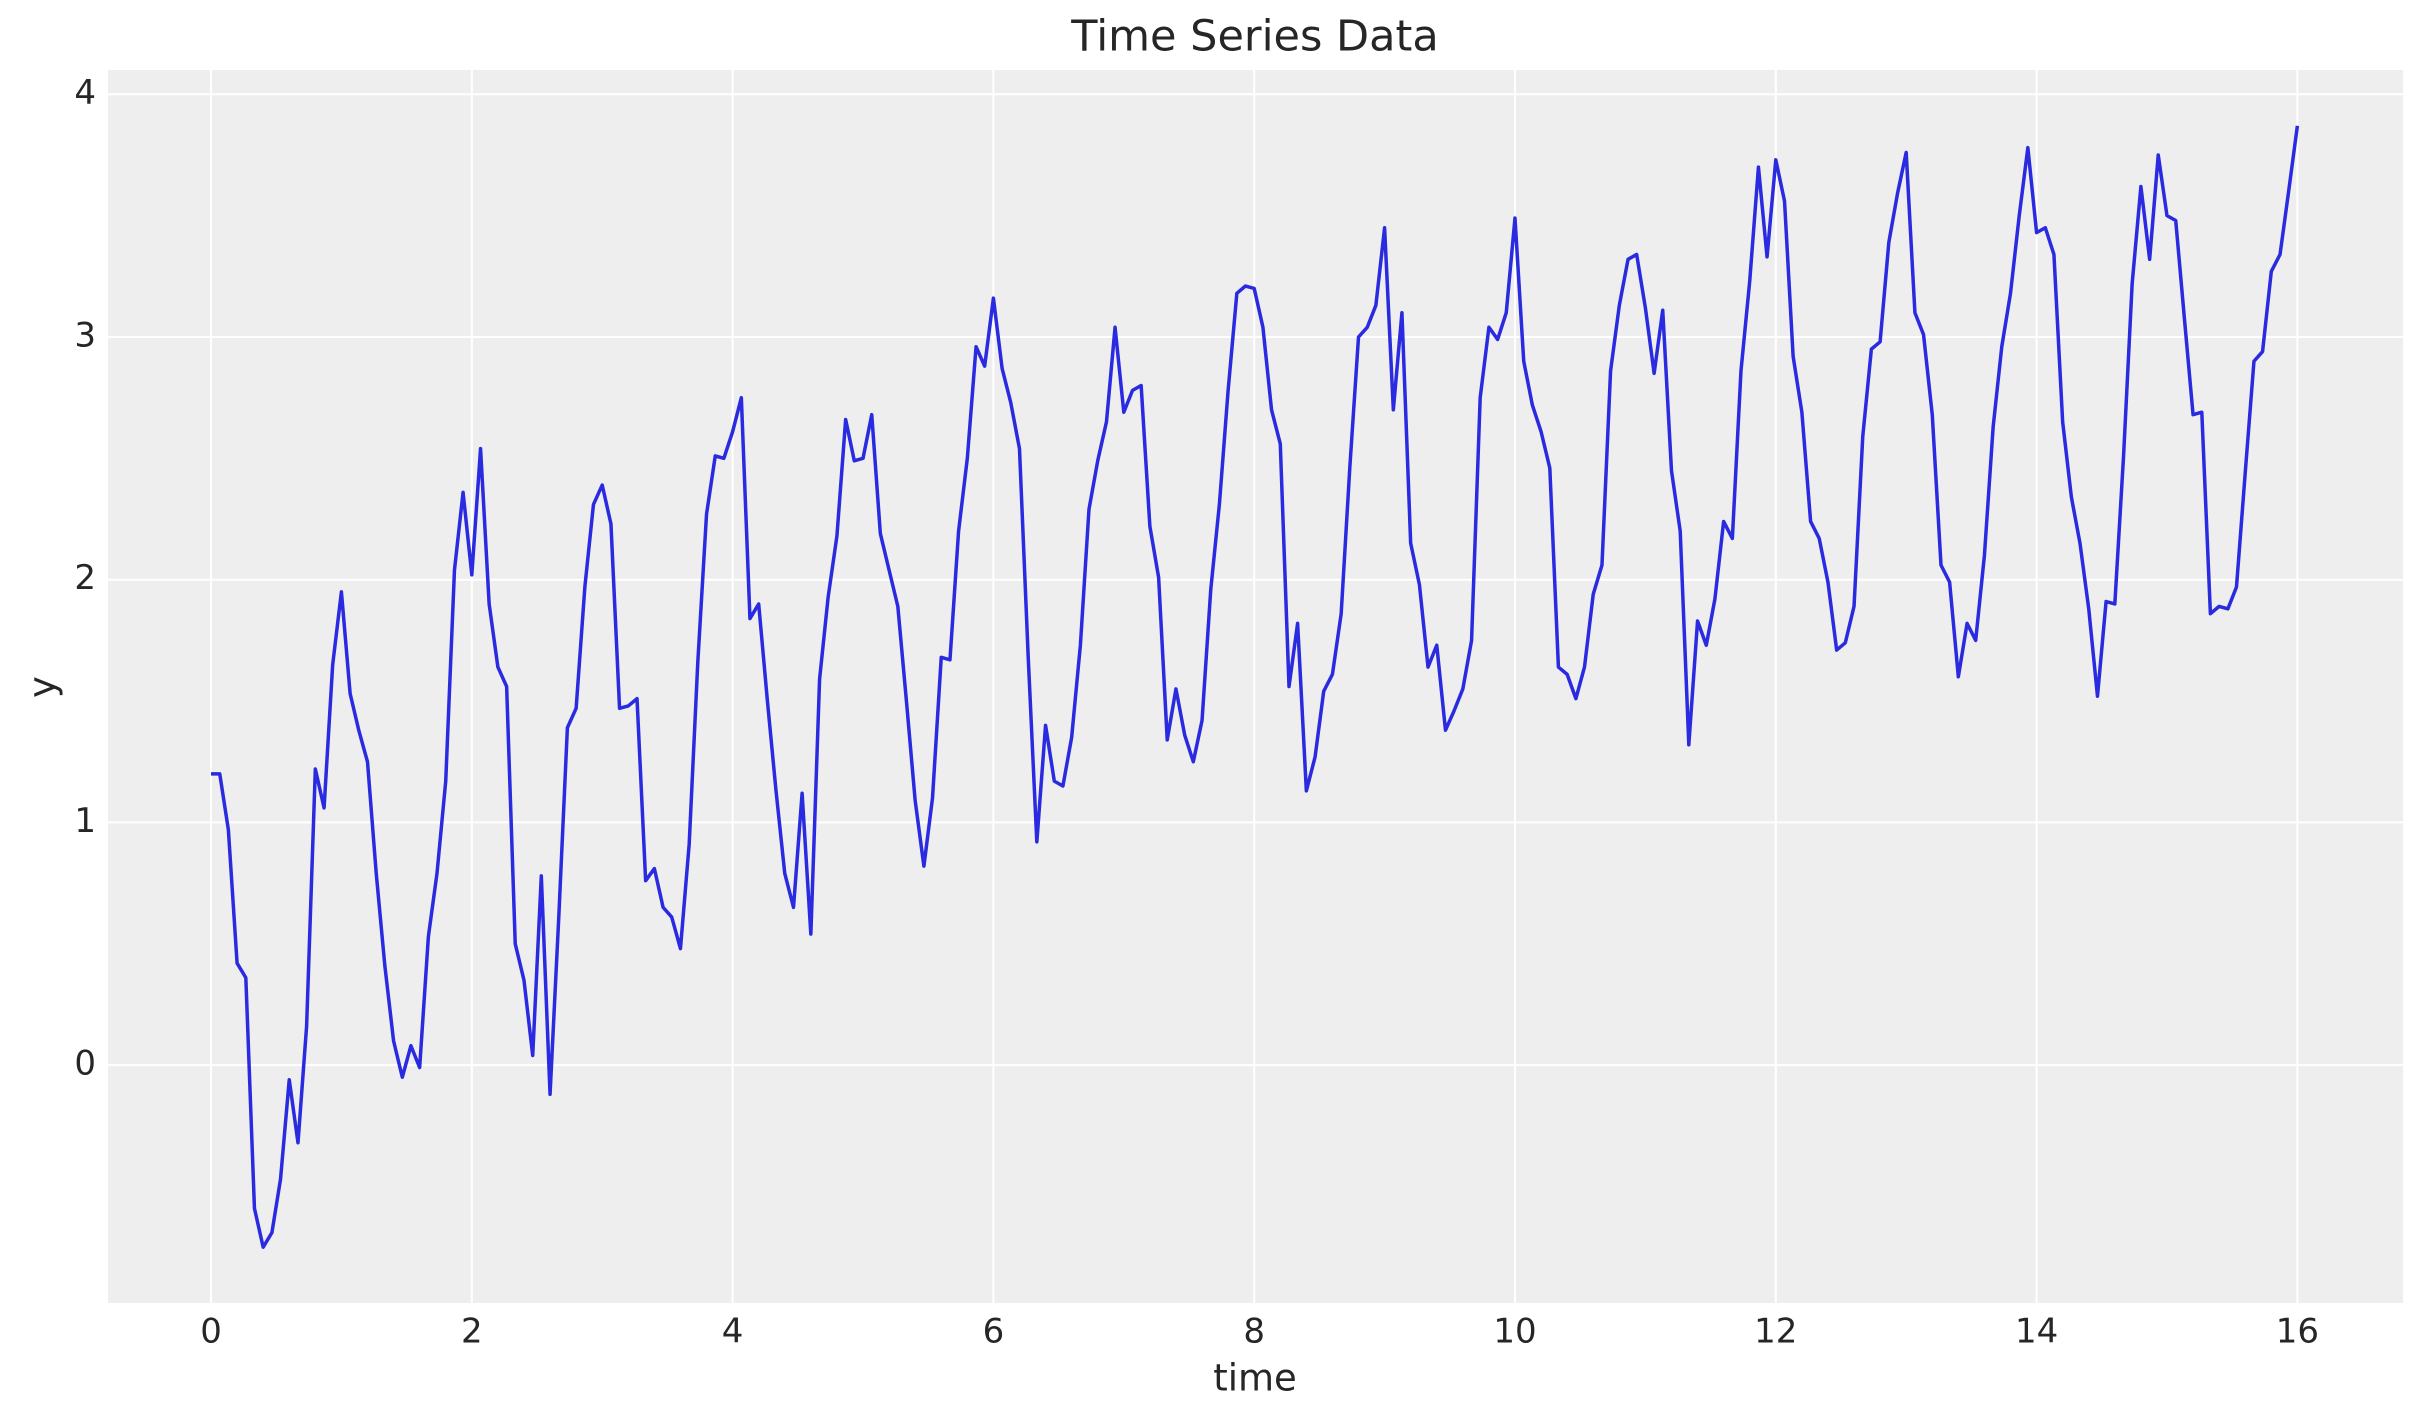 Image resolution: width=2423 pixels, height=1423 pixels. Describe the element at coordinates (1255, 1378) in the screenshot. I see `x-axis-label: time` at that location.